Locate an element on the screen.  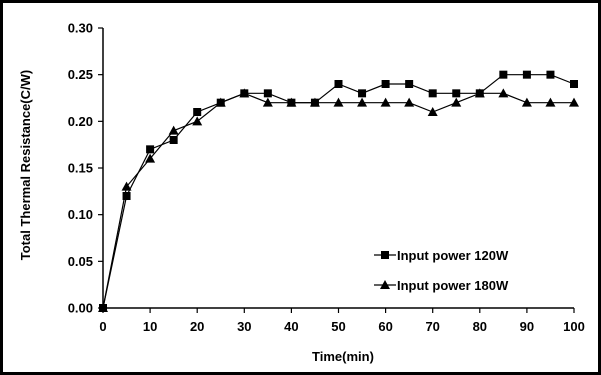
x-tick-label: 100 is located at coordinates (574, 326).